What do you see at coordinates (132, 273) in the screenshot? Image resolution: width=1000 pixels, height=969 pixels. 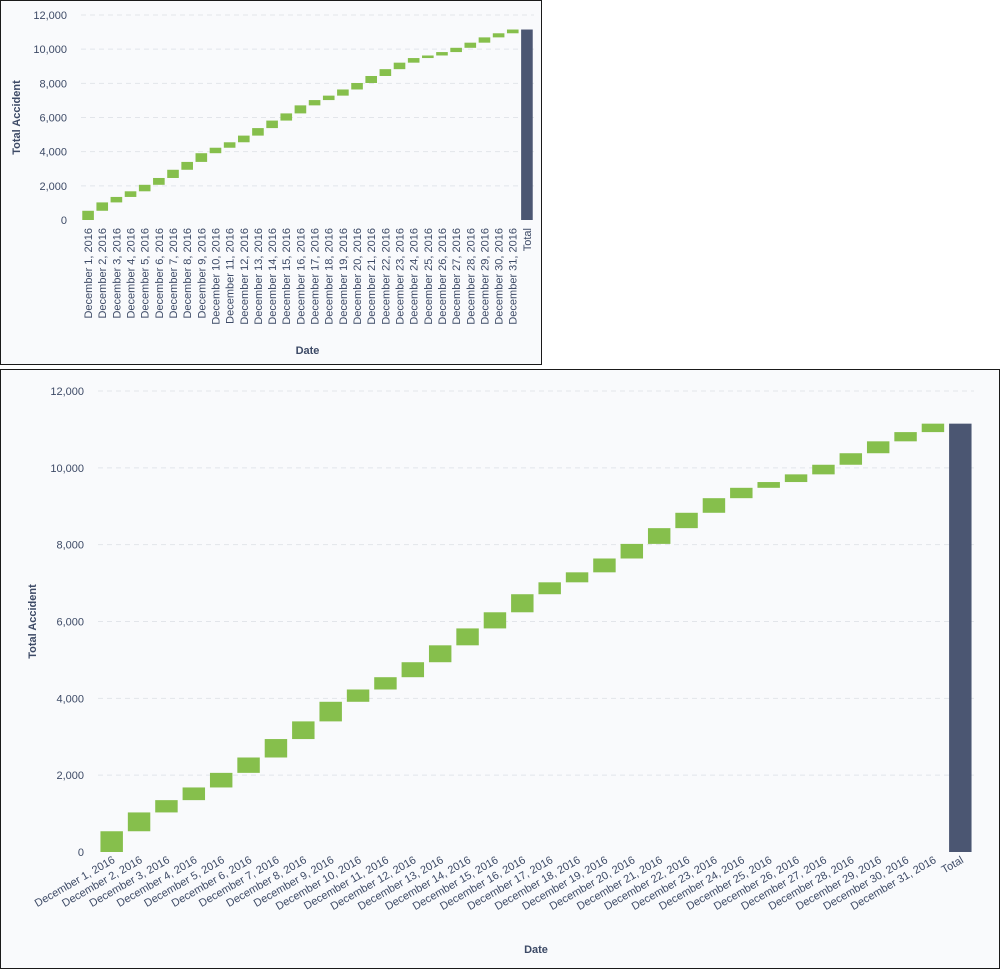 I see `x-tick-label: December 4, 2016` at bounding box center [132, 273].